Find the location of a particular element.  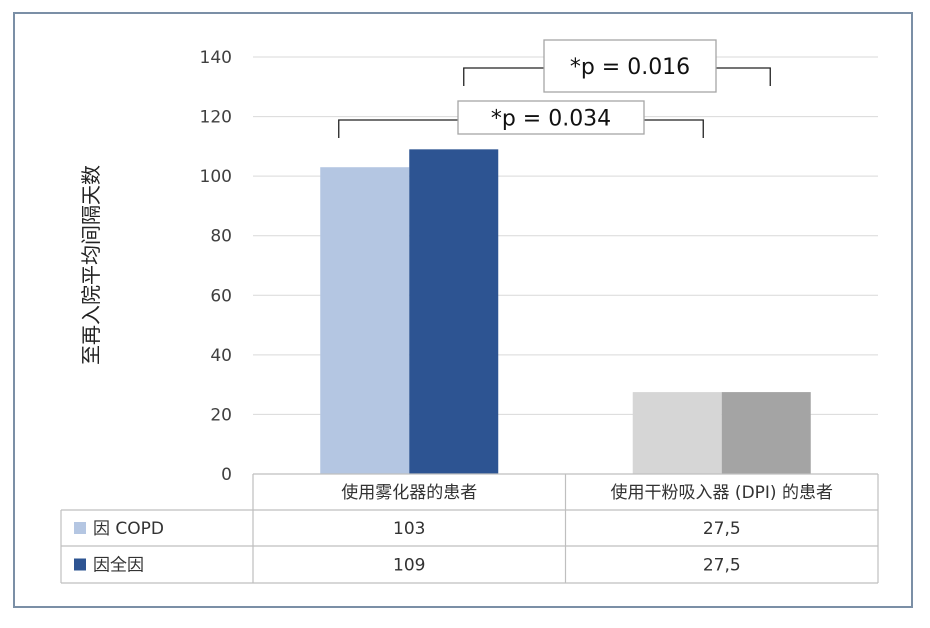

y-tick-label: 60 is located at coordinates (221, 296).